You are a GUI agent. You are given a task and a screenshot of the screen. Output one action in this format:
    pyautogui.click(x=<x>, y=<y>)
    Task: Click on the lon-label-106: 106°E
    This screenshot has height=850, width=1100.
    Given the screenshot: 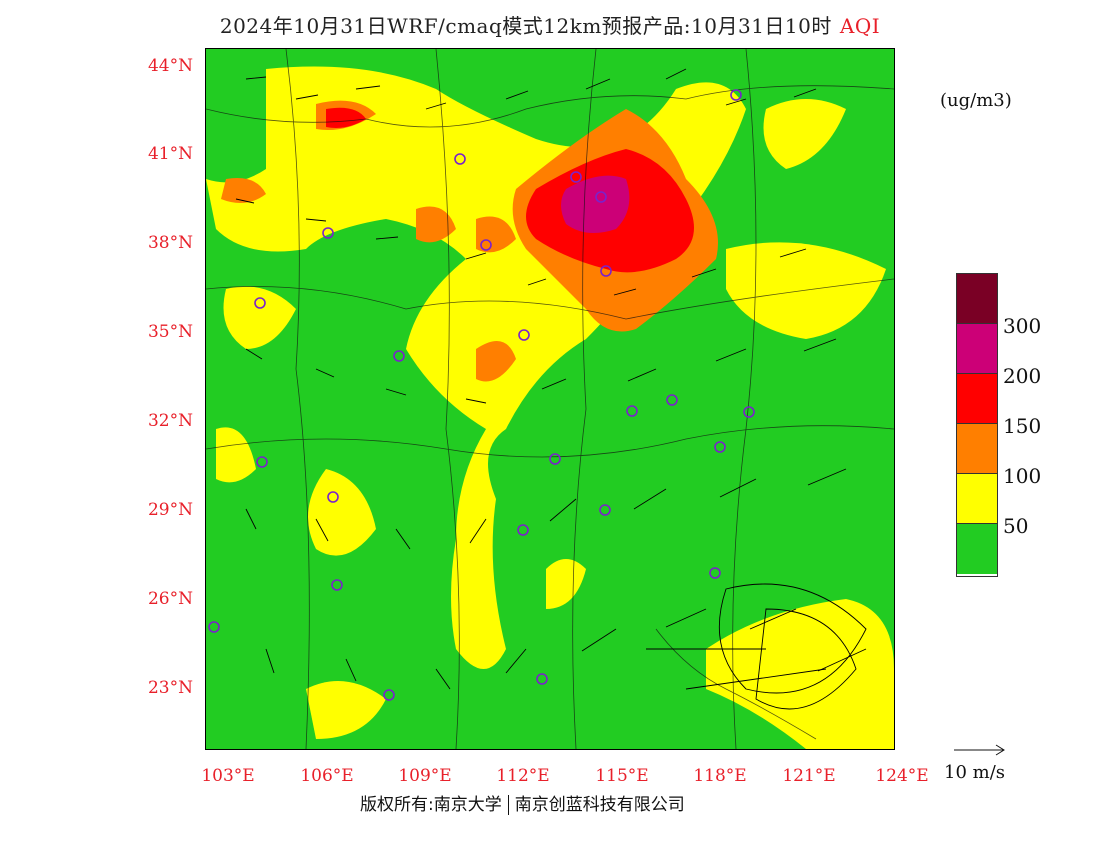 What is the action you would take?
    pyautogui.click(x=327, y=776)
    